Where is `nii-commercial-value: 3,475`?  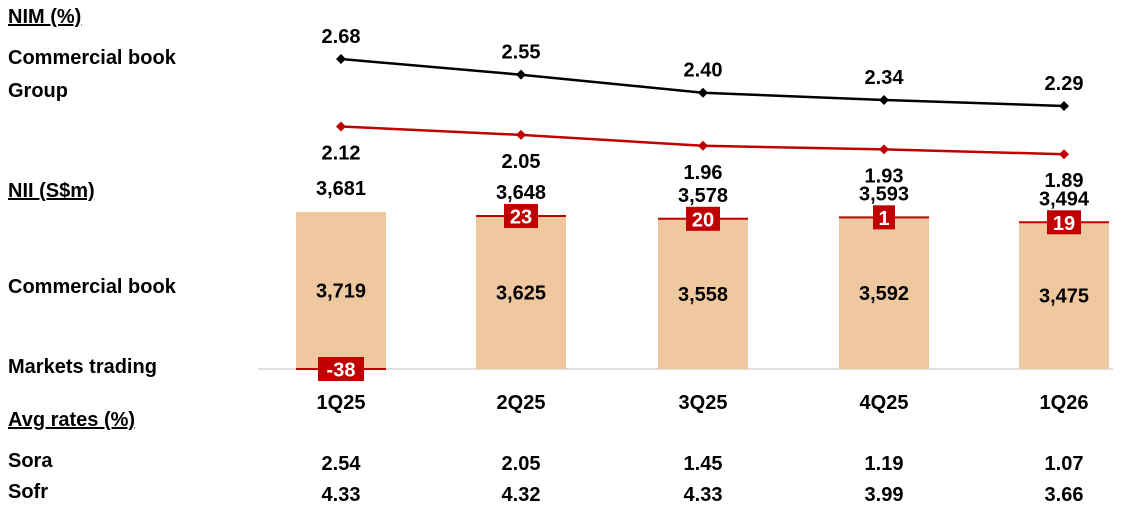
nii-commercial-value: 3,475 is located at coordinates (1064, 297).